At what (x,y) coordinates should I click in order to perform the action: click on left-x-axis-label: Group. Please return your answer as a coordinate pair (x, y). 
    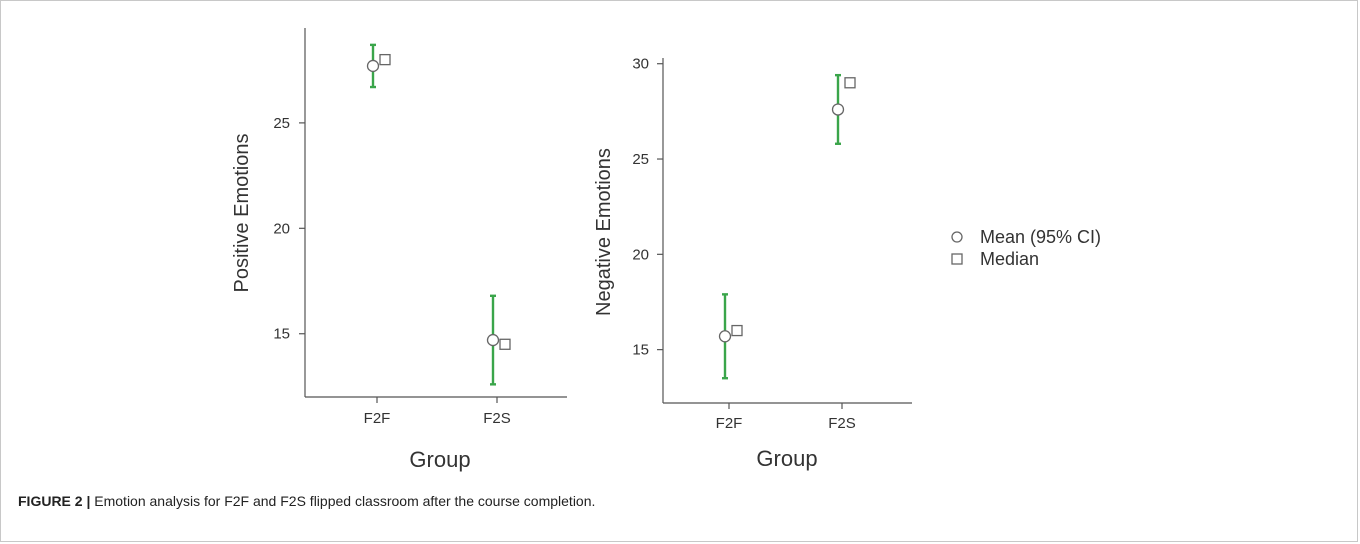
    Looking at the image, I should click on (439, 459).